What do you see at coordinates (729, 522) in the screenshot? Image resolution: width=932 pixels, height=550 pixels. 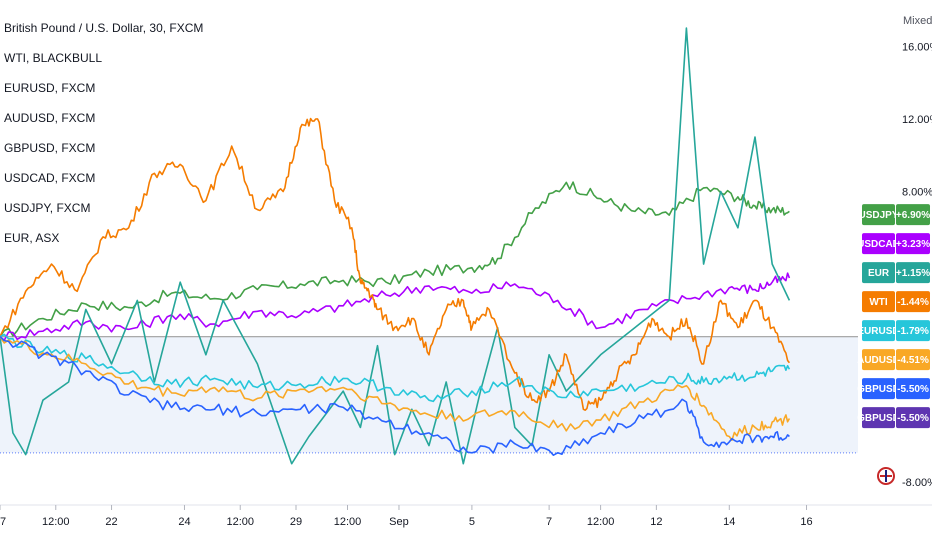 I see `x-tick-label: 14` at bounding box center [729, 522].